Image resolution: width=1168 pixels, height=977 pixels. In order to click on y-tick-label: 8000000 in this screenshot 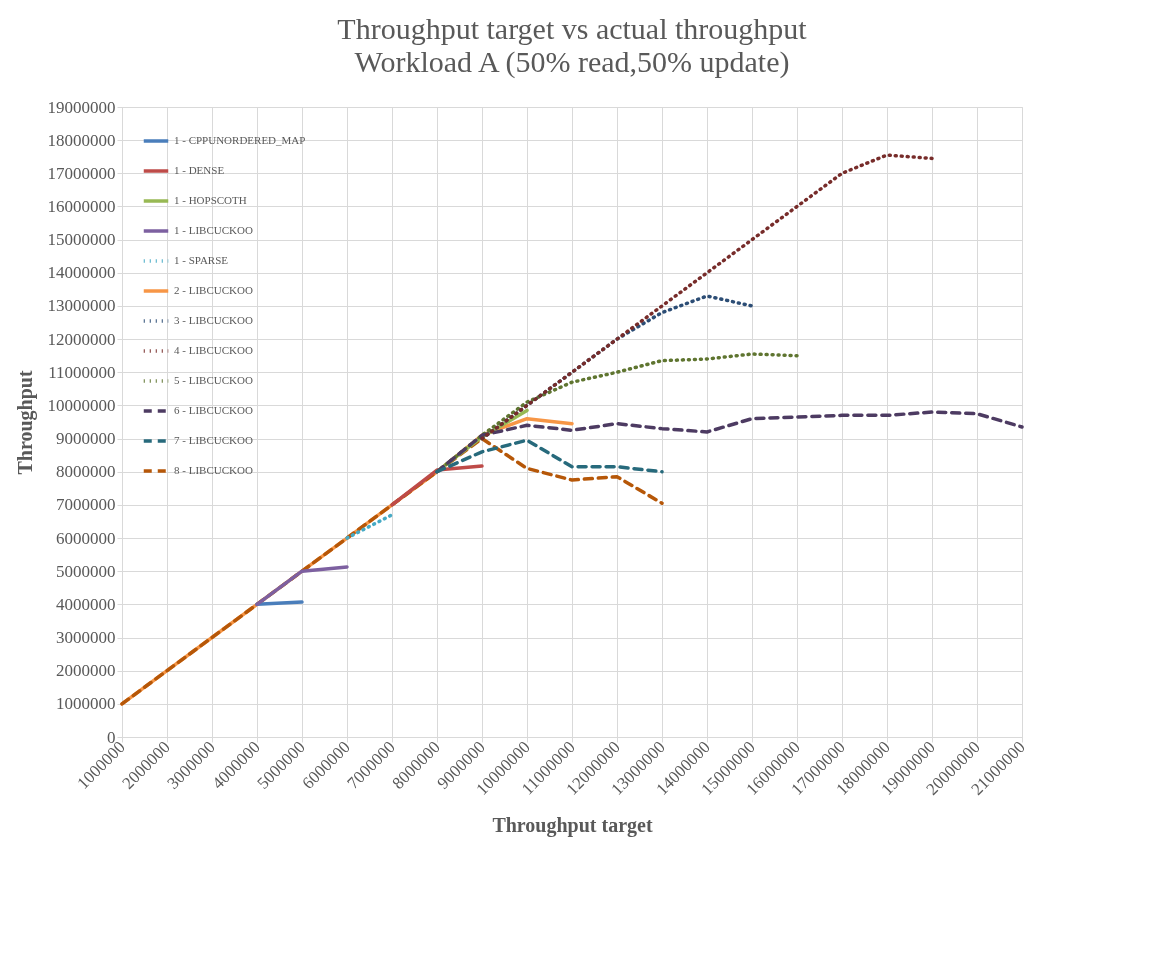, I will do `click(86, 472)`.